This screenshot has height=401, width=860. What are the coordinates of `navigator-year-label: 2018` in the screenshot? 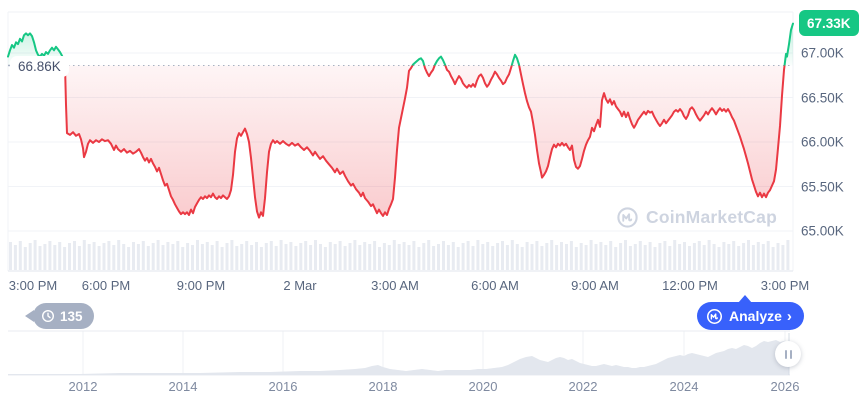 It's located at (383, 386).